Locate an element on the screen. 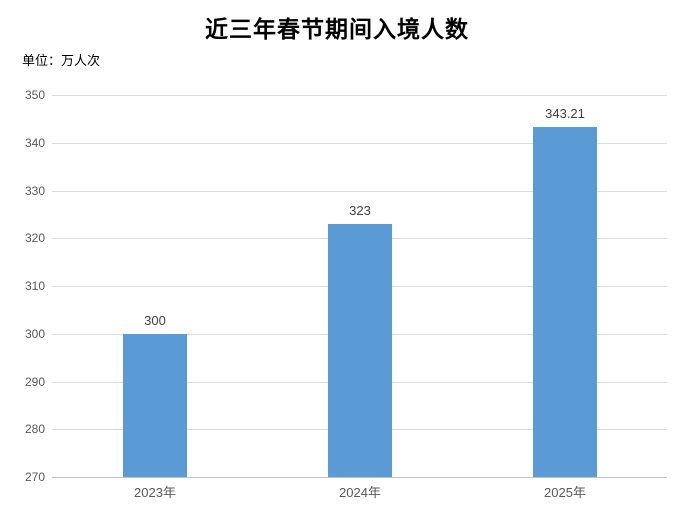  y-axis-tick-label: 320 is located at coordinates (34, 238).